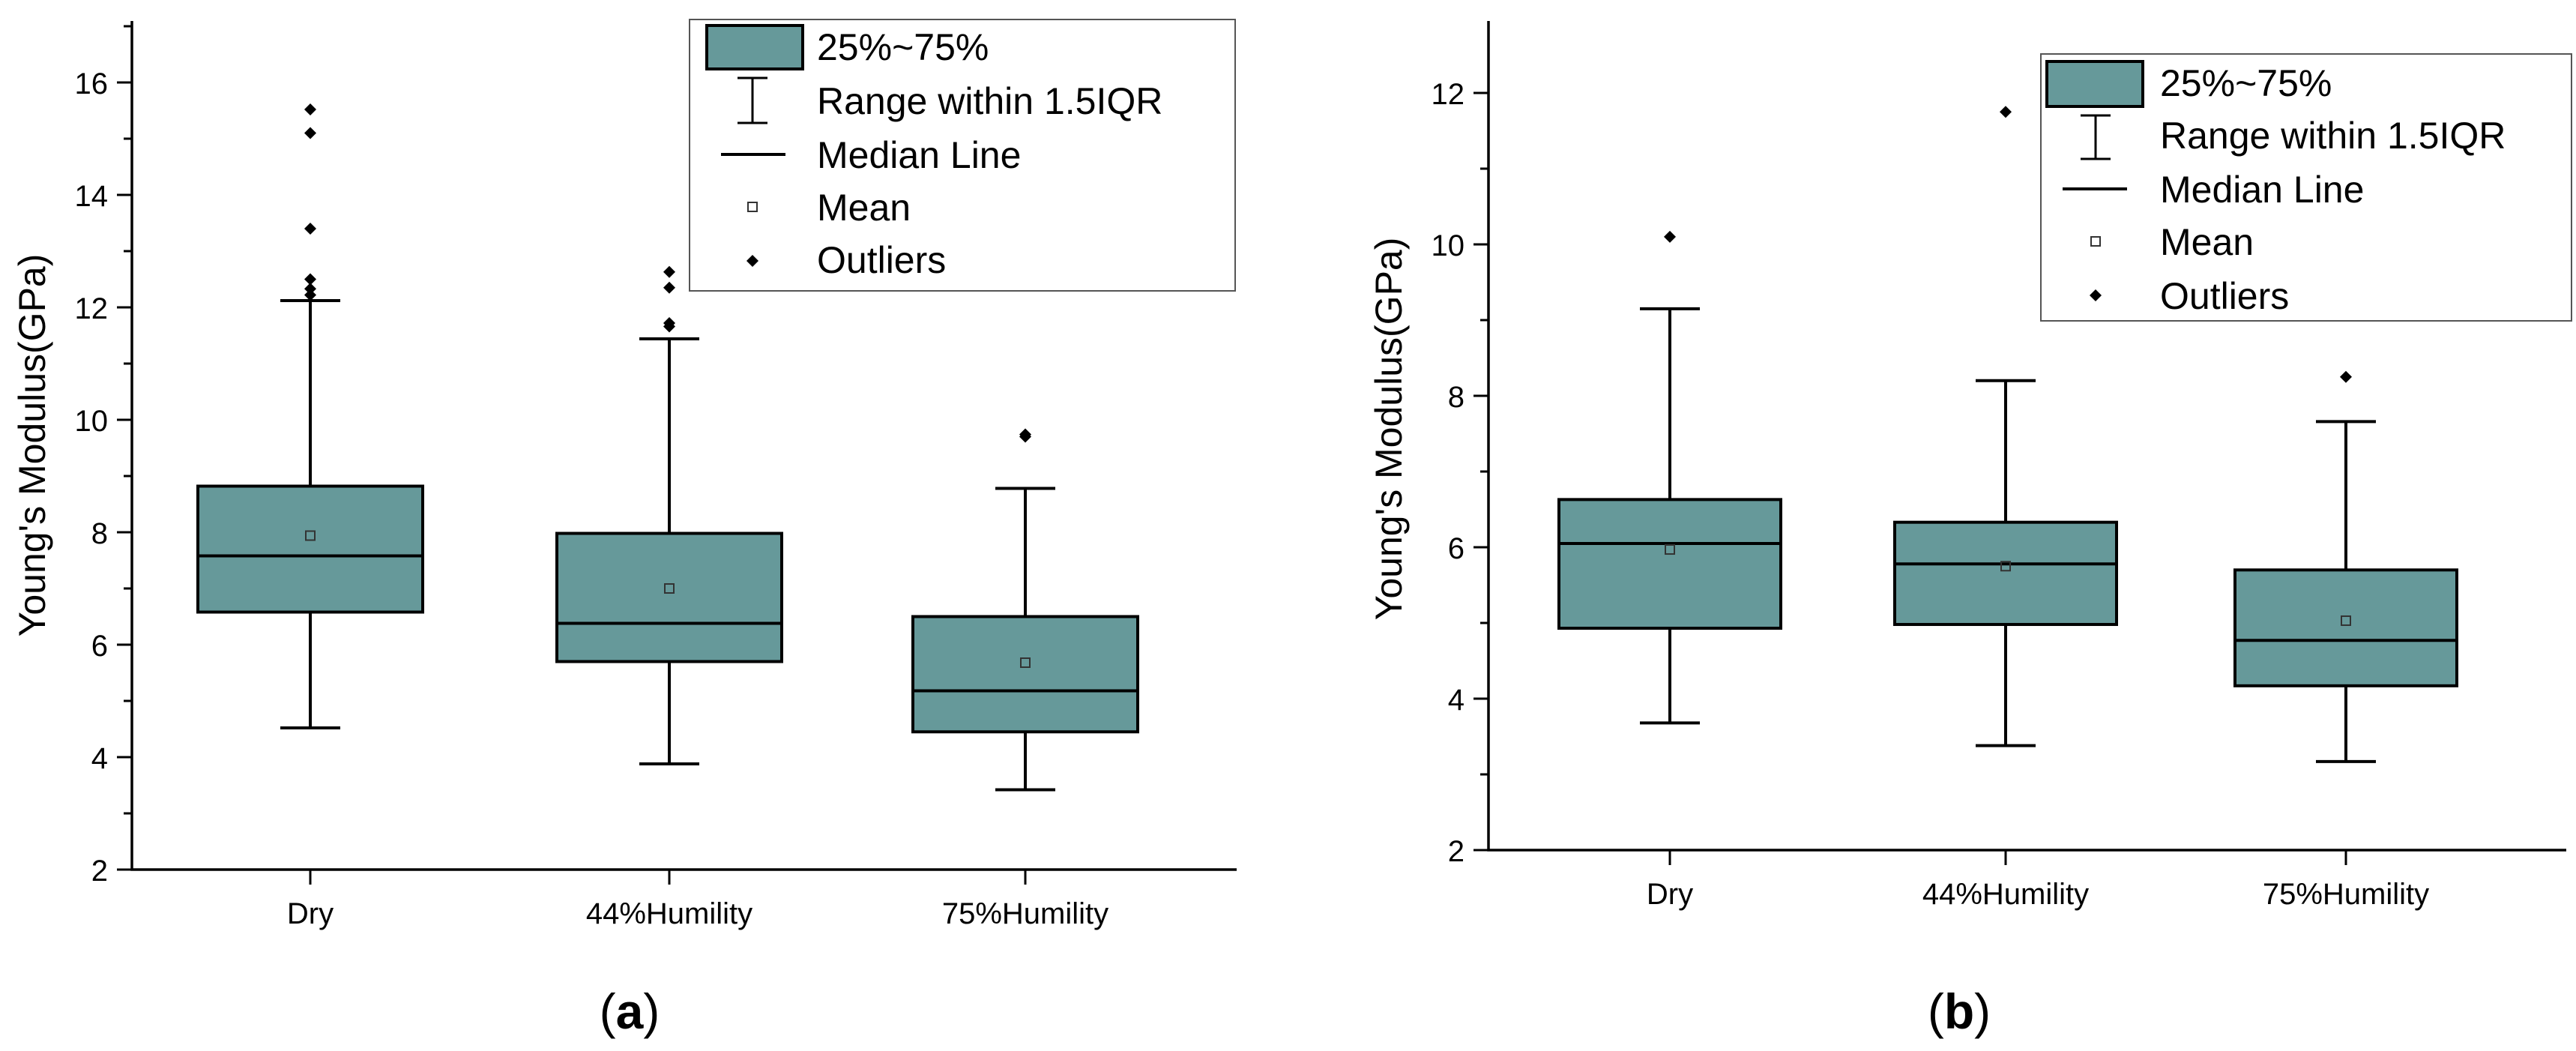  What do you see at coordinates (32, 445) in the screenshot?
I see `panel-a-y-axis-title: Young's Modulus(GPa)` at bounding box center [32, 445].